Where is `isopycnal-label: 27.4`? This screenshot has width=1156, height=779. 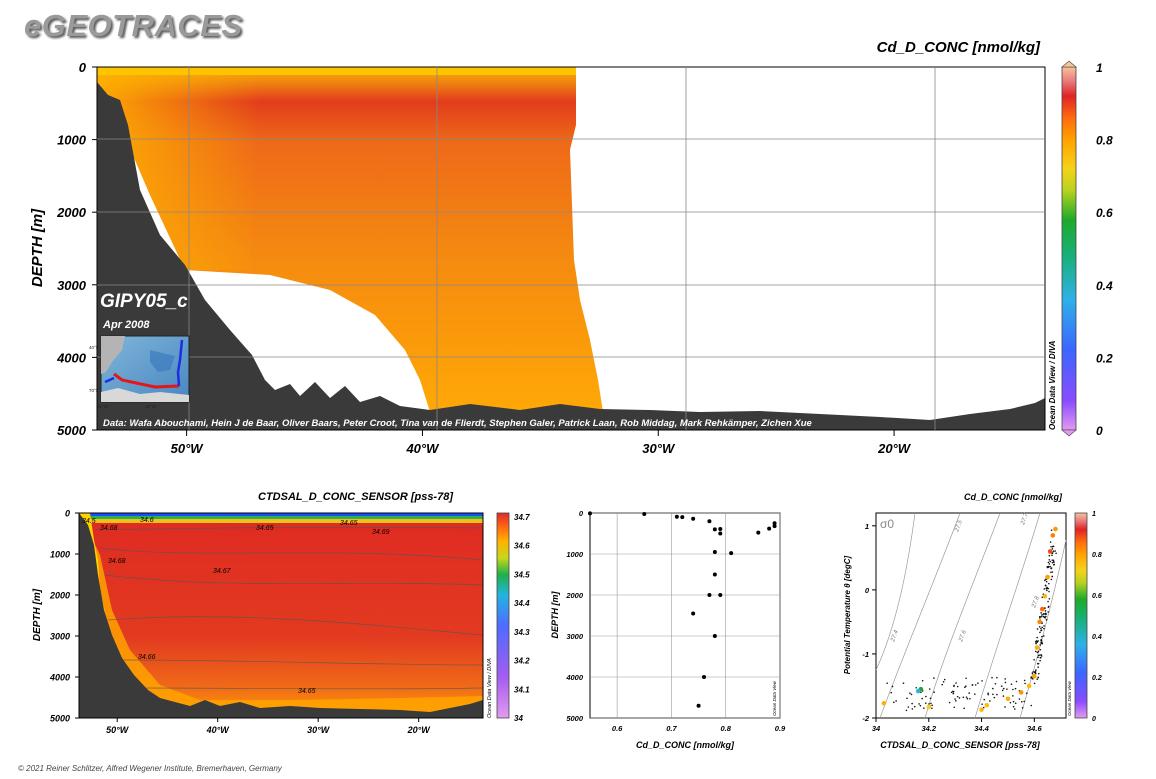
isopycnal-label: 27.4 is located at coordinates (895, 636).